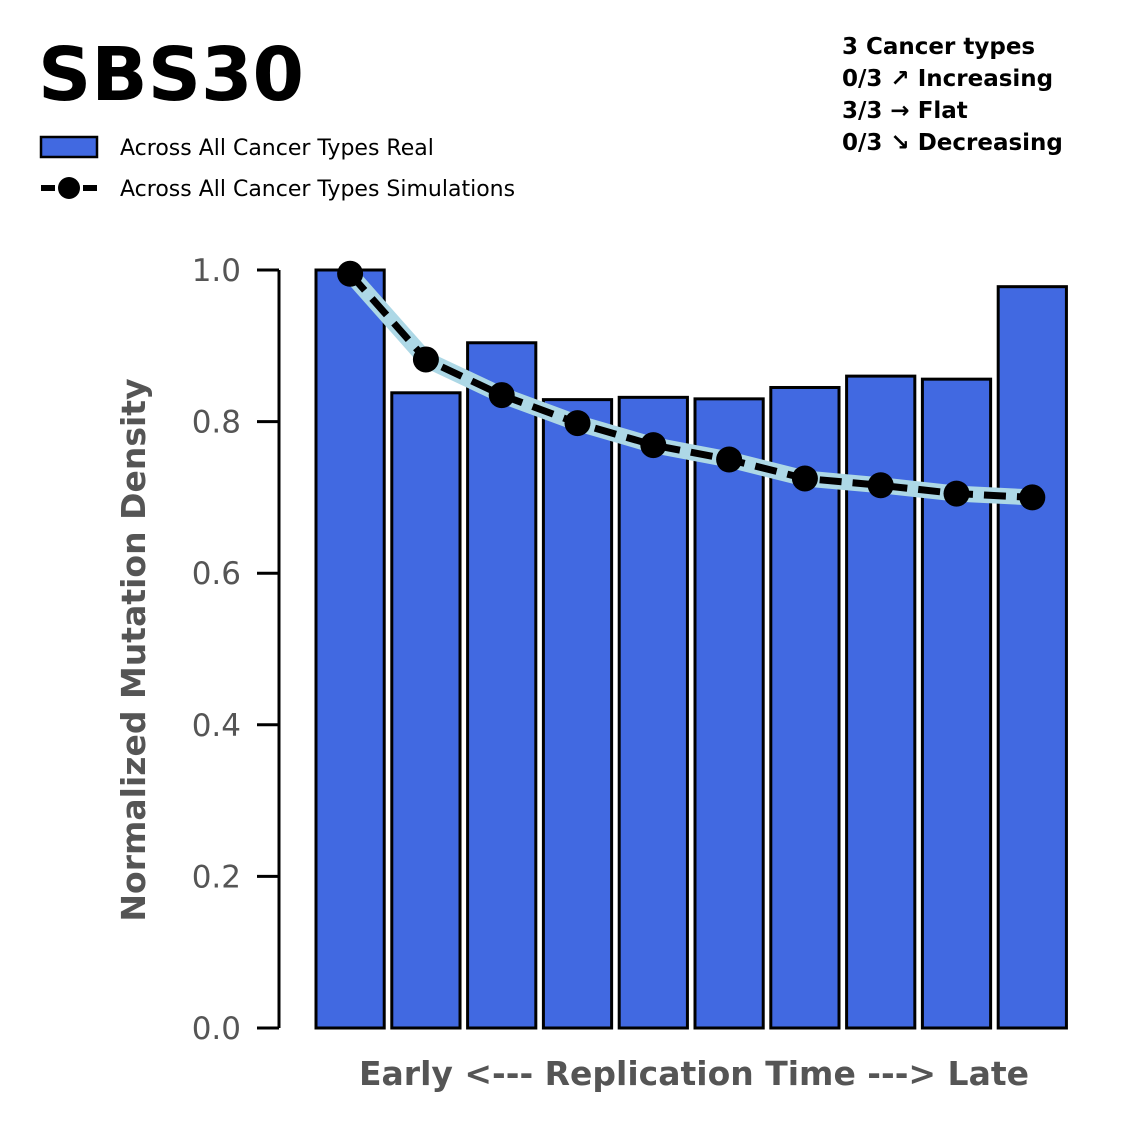 The image size is (1147, 1130). What do you see at coordinates (216, 574) in the screenshot?
I see `y-tick-label: 0.6` at bounding box center [216, 574].